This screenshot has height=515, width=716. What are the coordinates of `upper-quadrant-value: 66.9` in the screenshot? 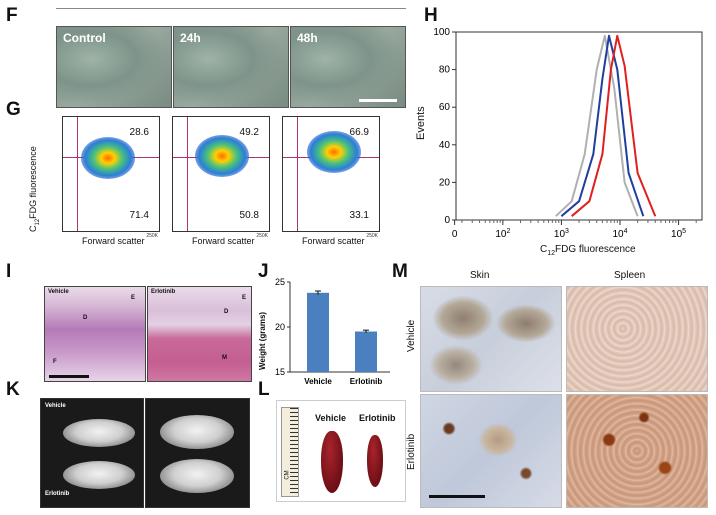 It's located at (359, 132).